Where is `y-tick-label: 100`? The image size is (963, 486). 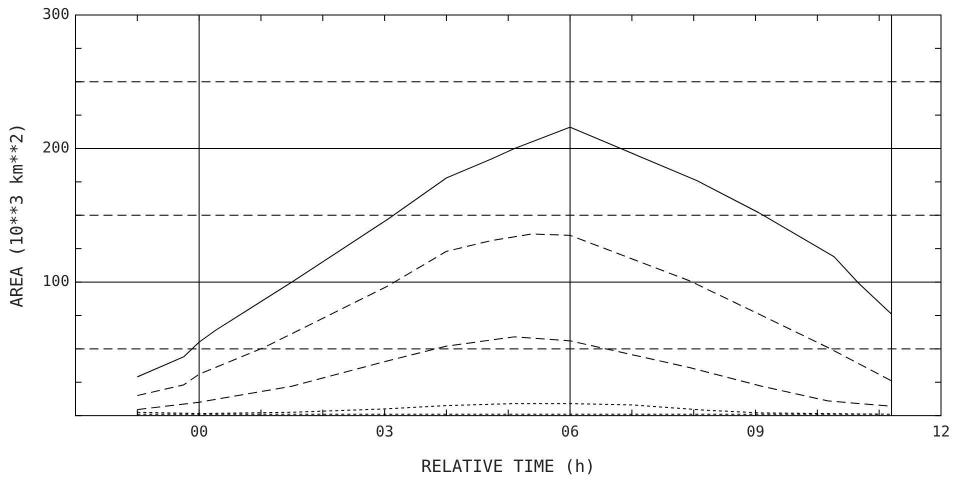
y-tick-label: 100 is located at coordinates (56, 281).